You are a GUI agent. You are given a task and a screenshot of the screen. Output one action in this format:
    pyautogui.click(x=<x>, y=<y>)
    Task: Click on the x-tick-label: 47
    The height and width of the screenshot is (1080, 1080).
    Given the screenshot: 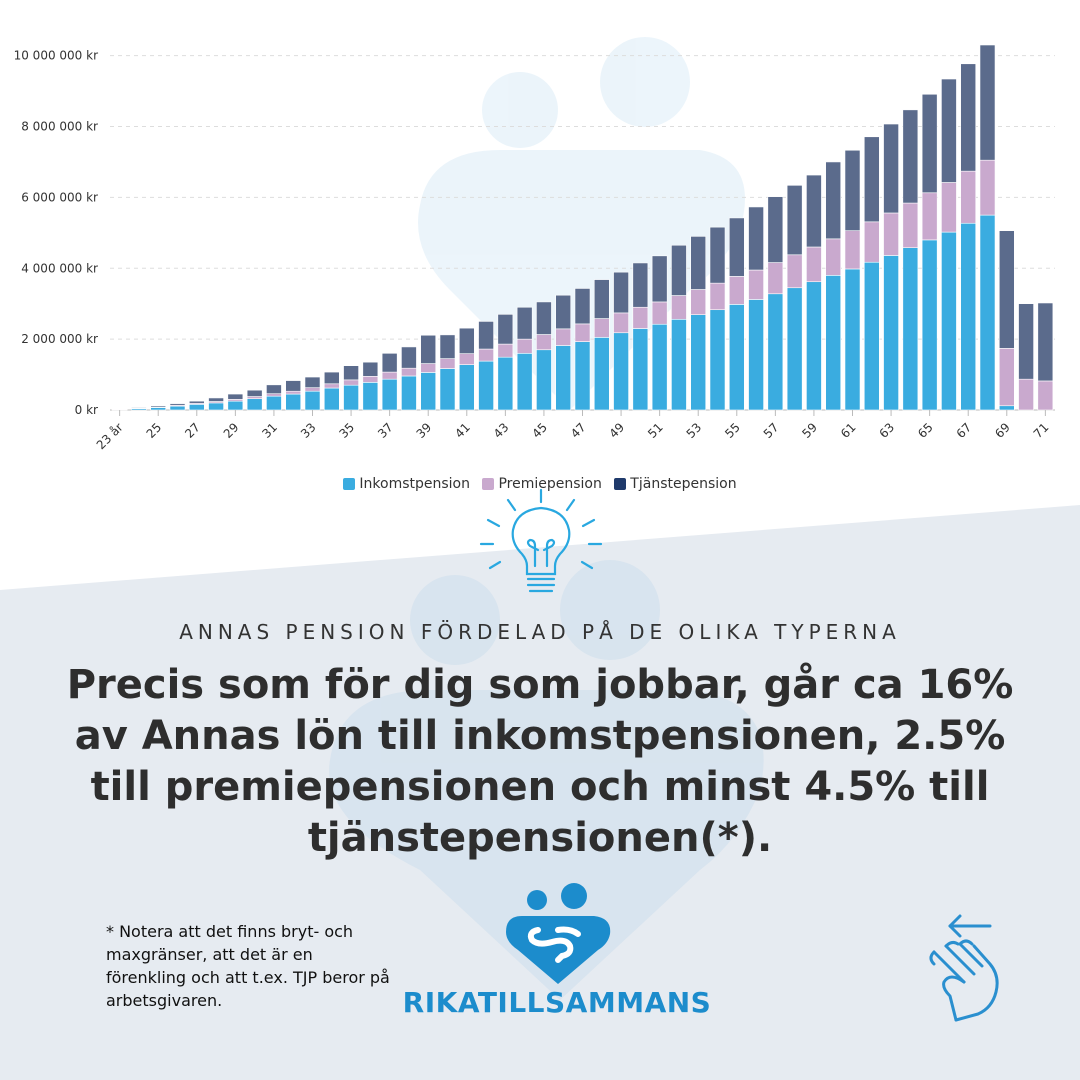 What is the action you would take?
    pyautogui.click(x=578, y=430)
    